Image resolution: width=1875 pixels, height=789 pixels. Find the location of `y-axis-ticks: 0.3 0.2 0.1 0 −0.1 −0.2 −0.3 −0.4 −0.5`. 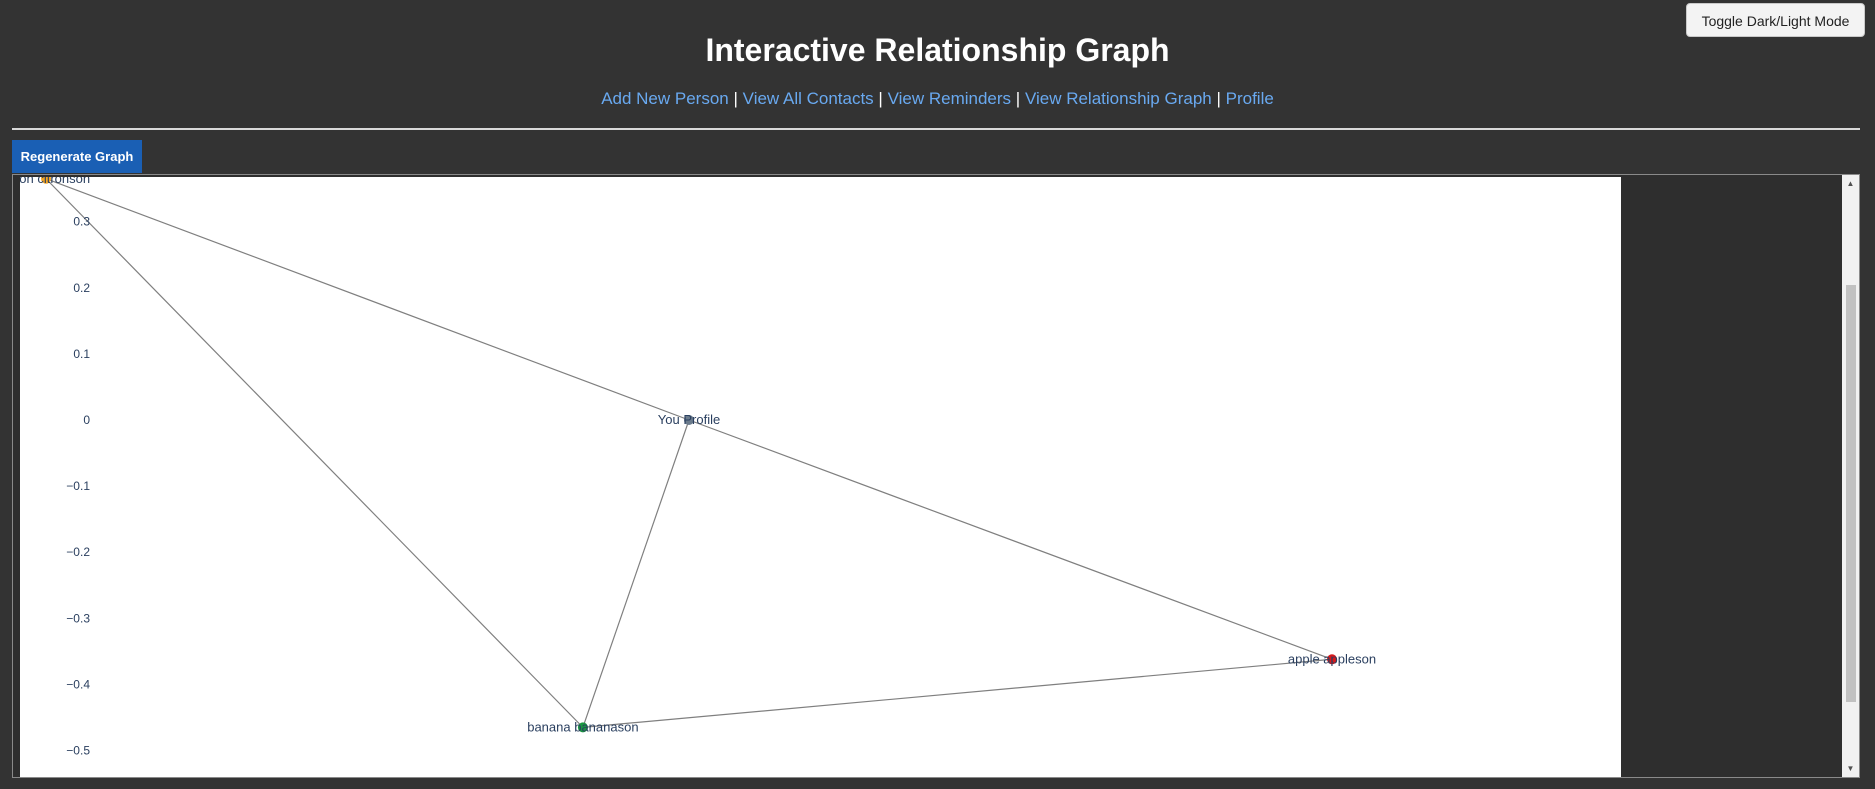

y-axis-ticks: 0.3 0.2 0.1 0 −0.1 −0.2 −0.3 −0.4 −0.5 is located at coordinates (78, 486).